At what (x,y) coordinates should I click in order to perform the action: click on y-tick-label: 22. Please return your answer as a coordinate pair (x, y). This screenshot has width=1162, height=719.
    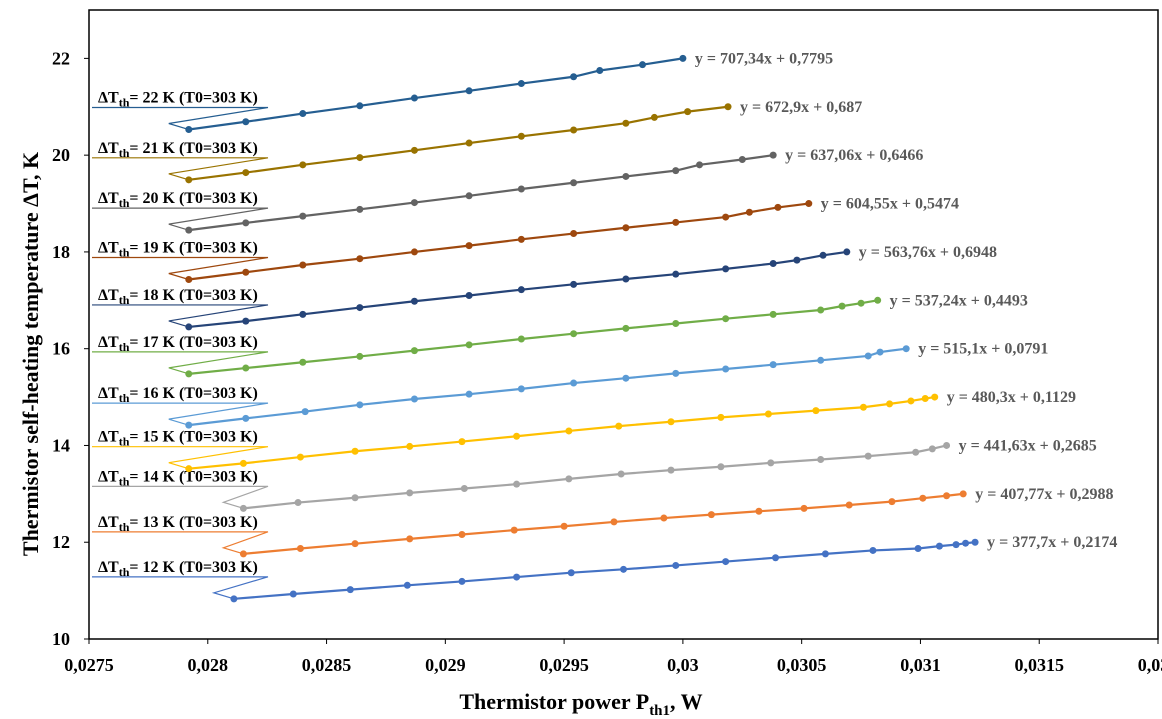
    Looking at the image, I should click on (61, 58).